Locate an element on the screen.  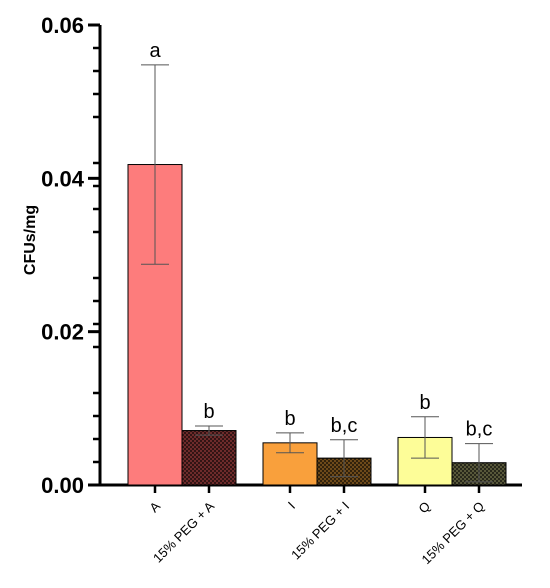
y-tick-label: 0.06 is located at coordinates (62, 25).